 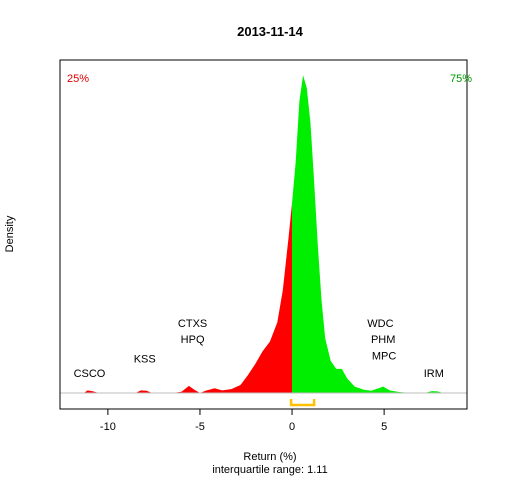 I want to click on x-tick-label: 5, so click(x=384, y=427).